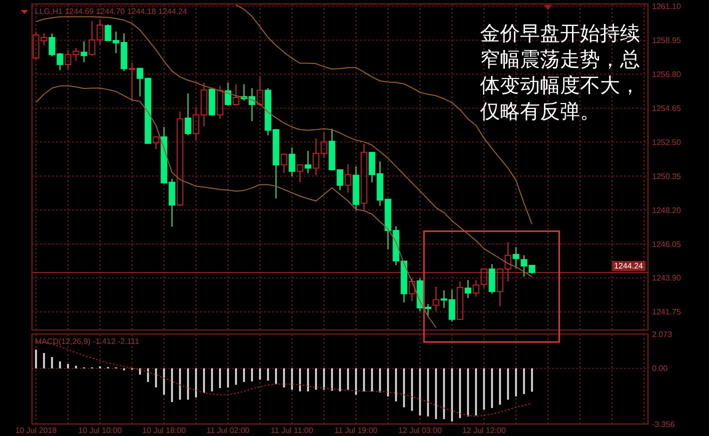 The image size is (709, 436). I want to click on y-tick-label: 1256.80, so click(667, 75).